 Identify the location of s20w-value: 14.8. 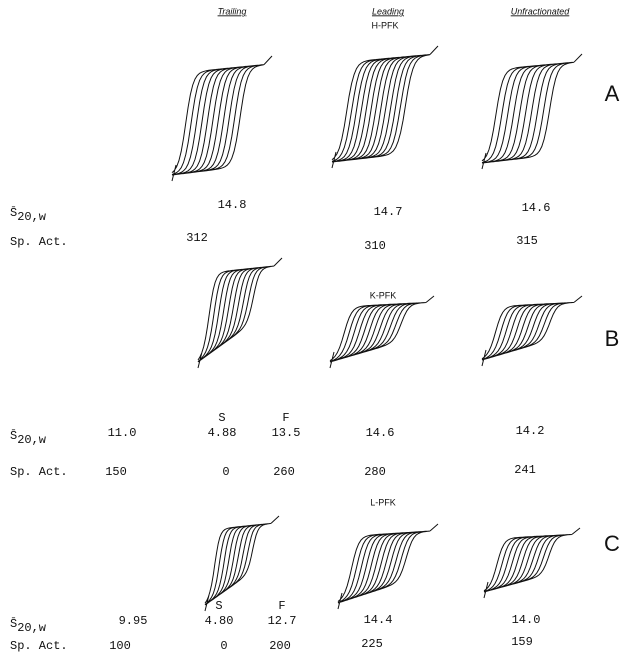
(232, 205).